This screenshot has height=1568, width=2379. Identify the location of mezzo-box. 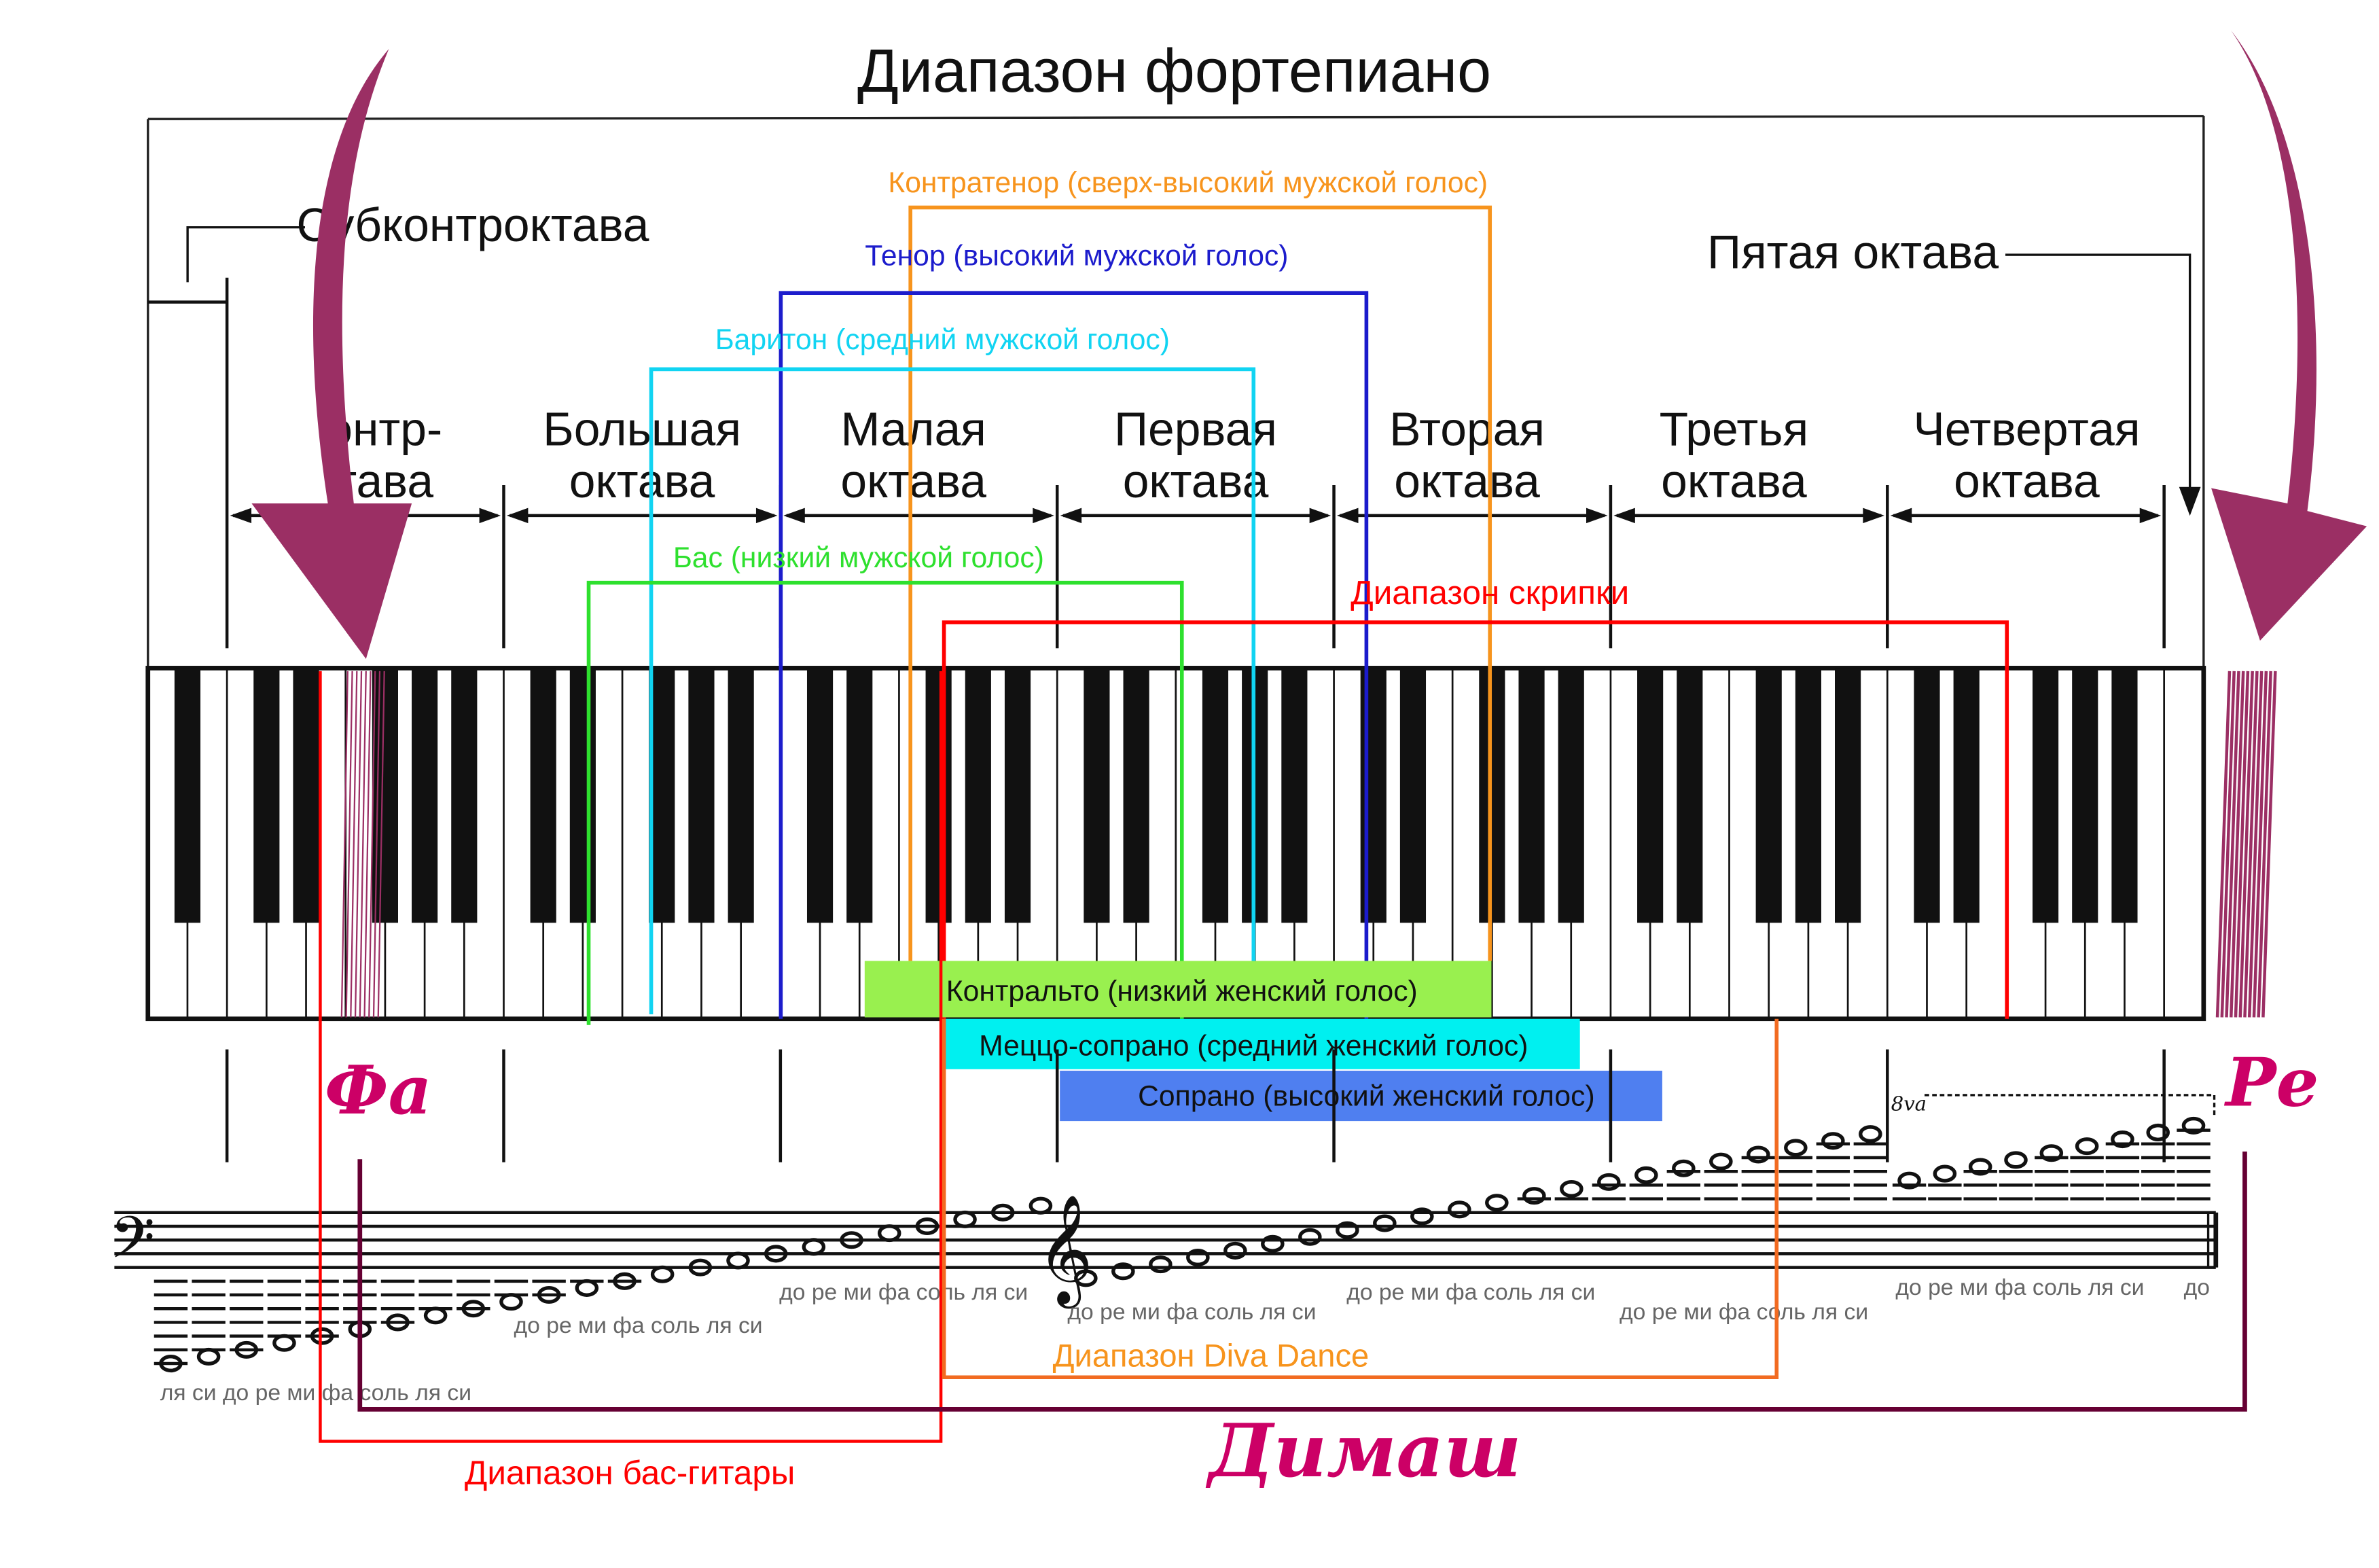
(1262, 1043).